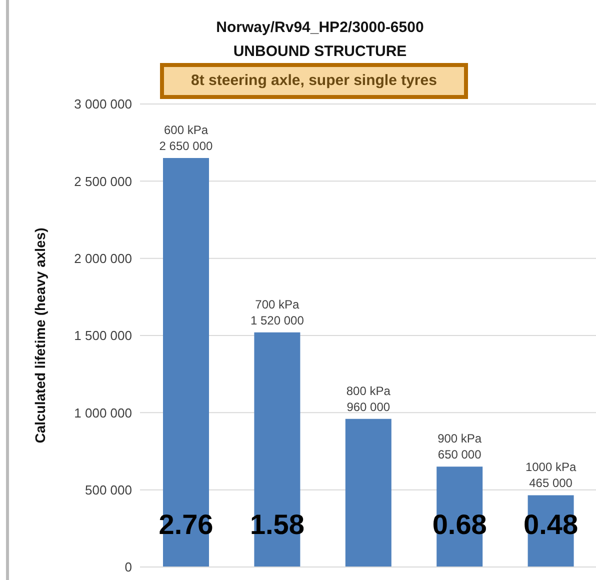 The height and width of the screenshot is (580, 596). What do you see at coordinates (277, 312) in the screenshot?
I see `data-label: 700 kPa 1 520 000` at bounding box center [277, 312].